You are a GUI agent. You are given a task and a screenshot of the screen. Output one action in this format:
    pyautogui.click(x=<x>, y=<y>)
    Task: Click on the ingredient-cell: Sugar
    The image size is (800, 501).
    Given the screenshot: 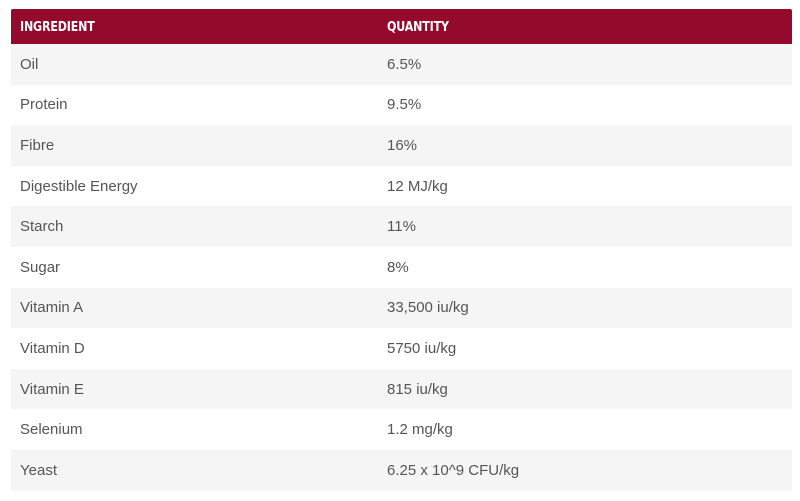 What is the action you would take?
    pyautogui.click(x=40, y=267)
    